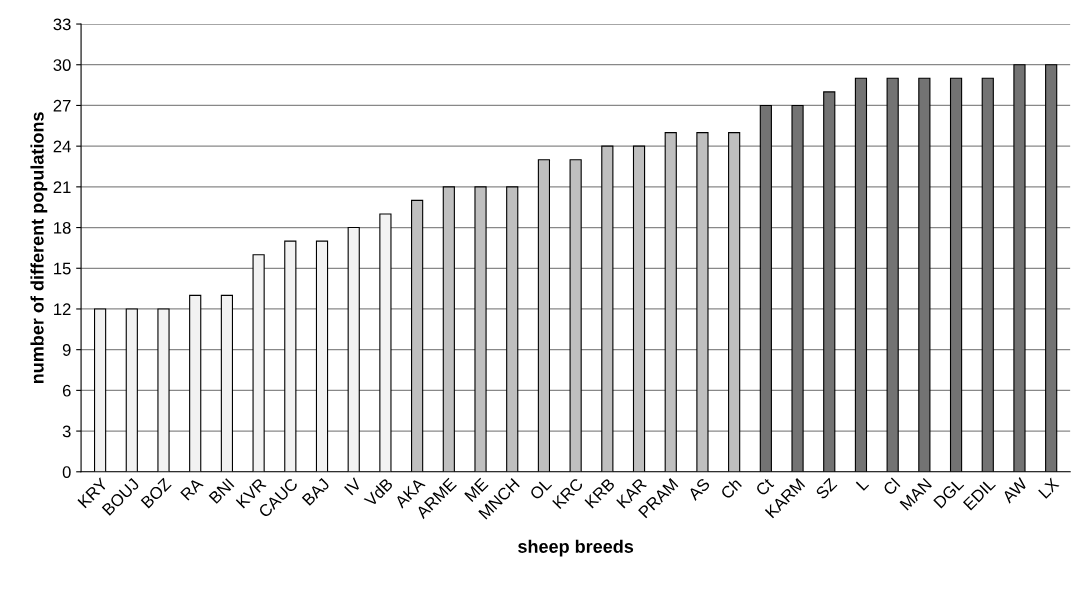 The image size is (1081, 601). I want to click on x-tick-label: SZ, so click(826, 488).